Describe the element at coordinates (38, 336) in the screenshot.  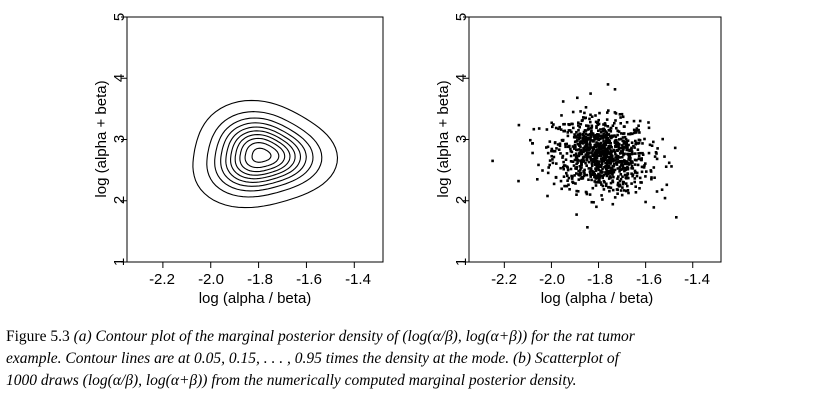
I see `caption-figure-number: Figure 5.3` at that location.